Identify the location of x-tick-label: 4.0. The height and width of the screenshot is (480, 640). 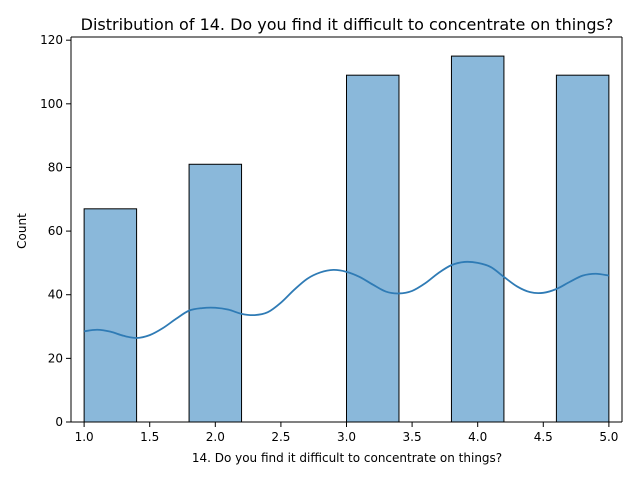
(477, 437).